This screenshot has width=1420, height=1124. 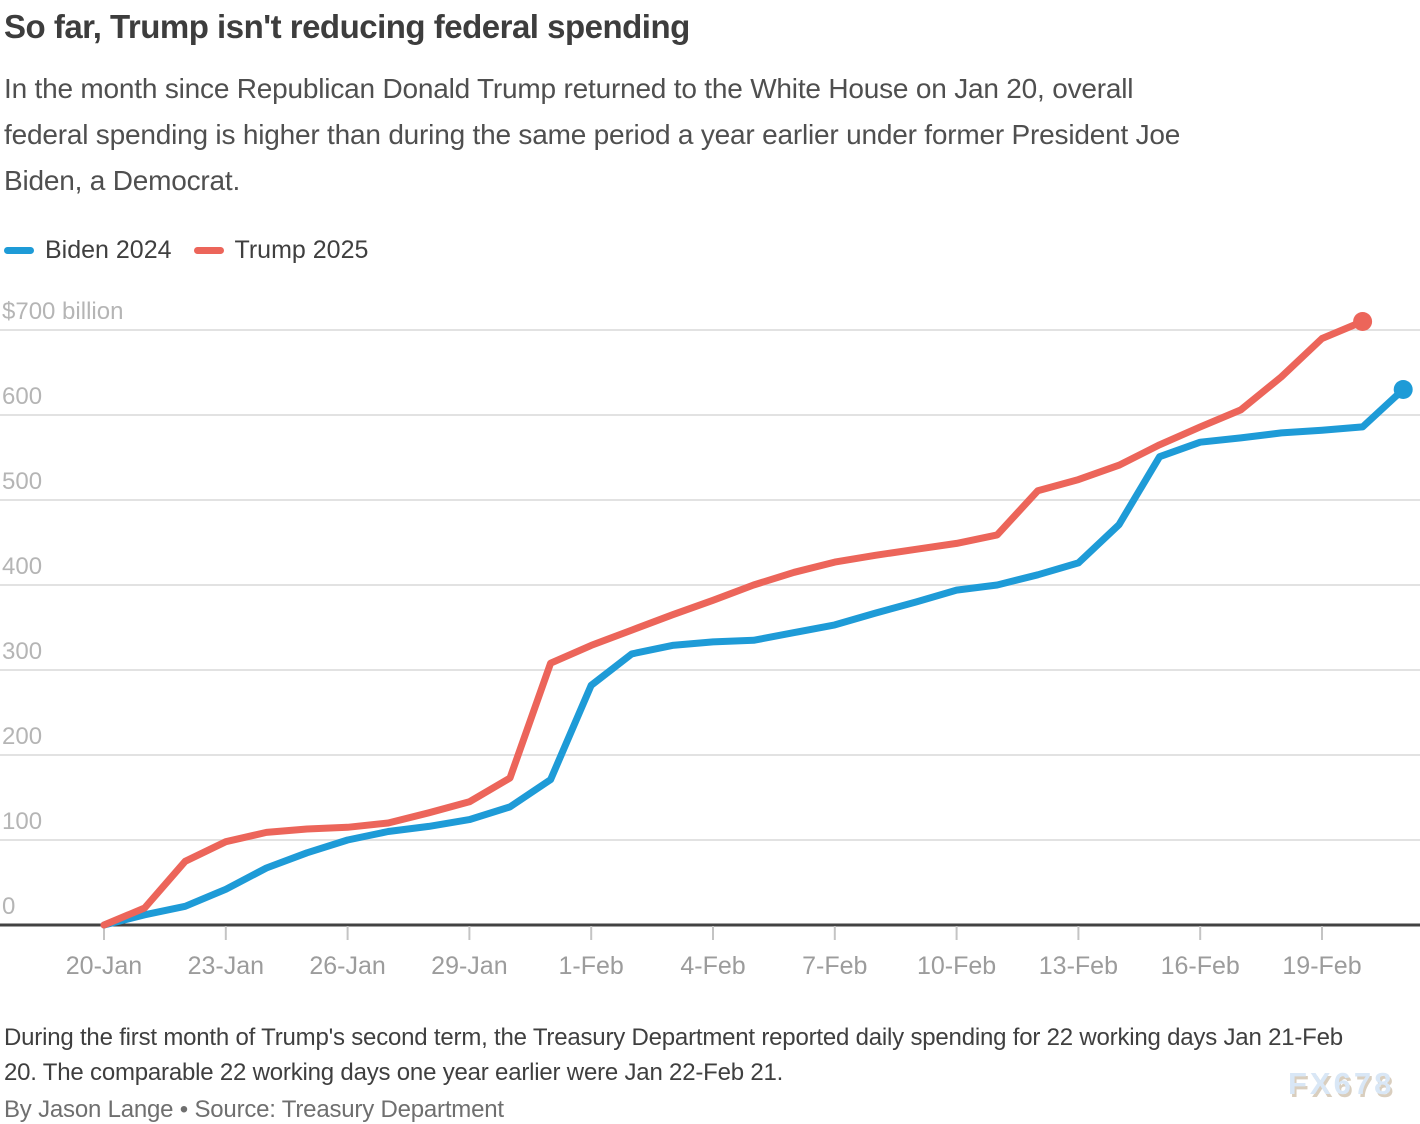 What do you see at coordinates (469, 966) in the screenshot?
I see `x-axis-label: 29-Jan` at bounding box center [469, 966].